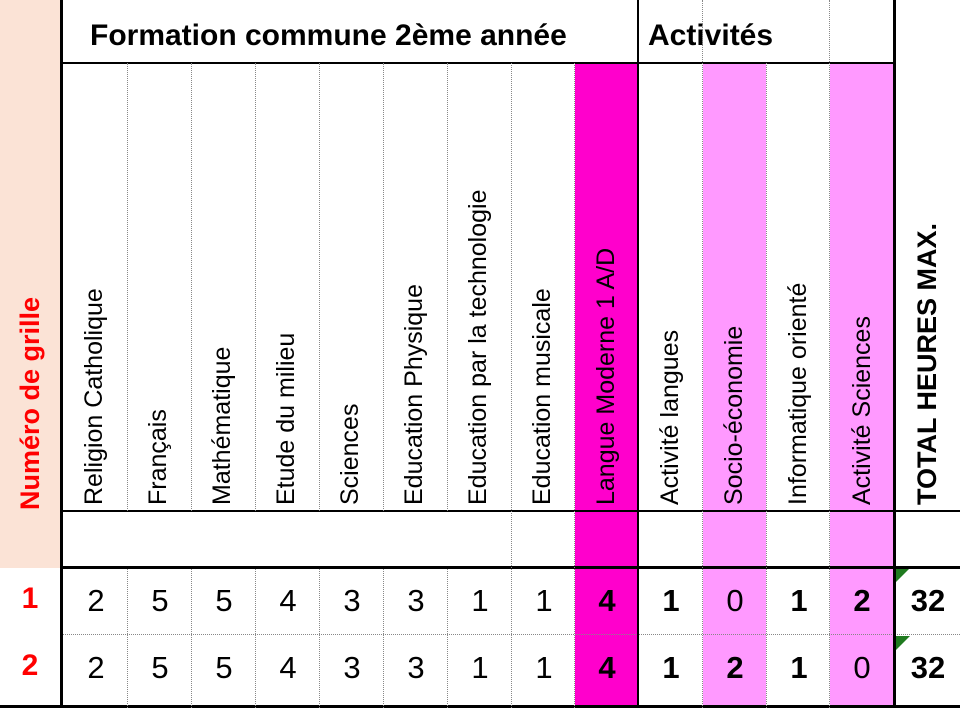 This screenshot has width=960, height=708. Describe the element at coordinates (606, 376) in the screenshot. I see `column-header-langue-moderne: Langue Moderne 1 A/D` at that location.